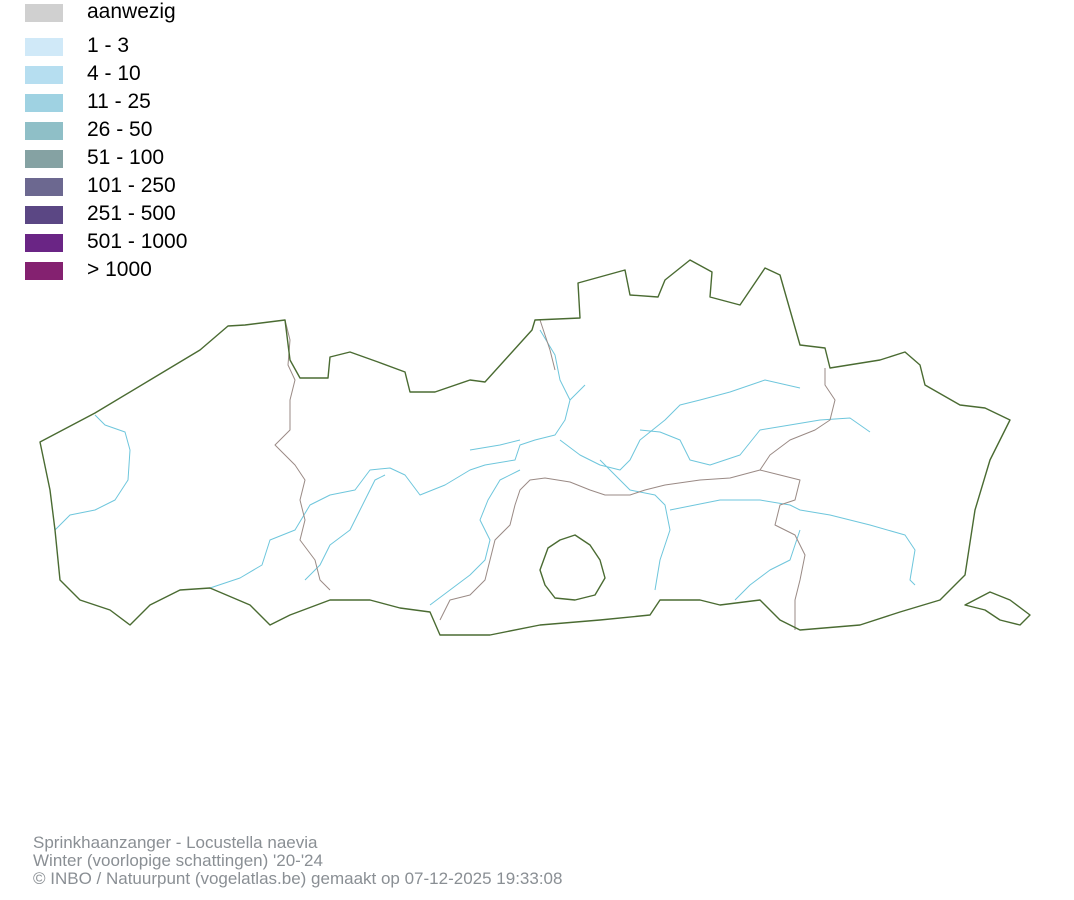 Image resolution: width=1074 pixels, height=900 pixels. Describe the element at coordinates (155, 129) in the screenshot. I see `legend-item: 26 - 50` at that location.